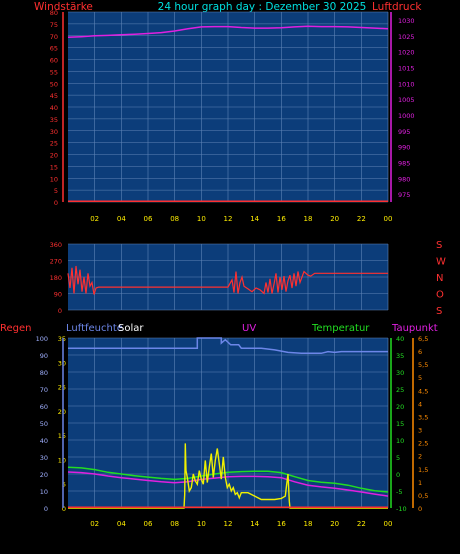  I want to click on y-tick-label-taupunkt: 6,5, so click(423, 339).